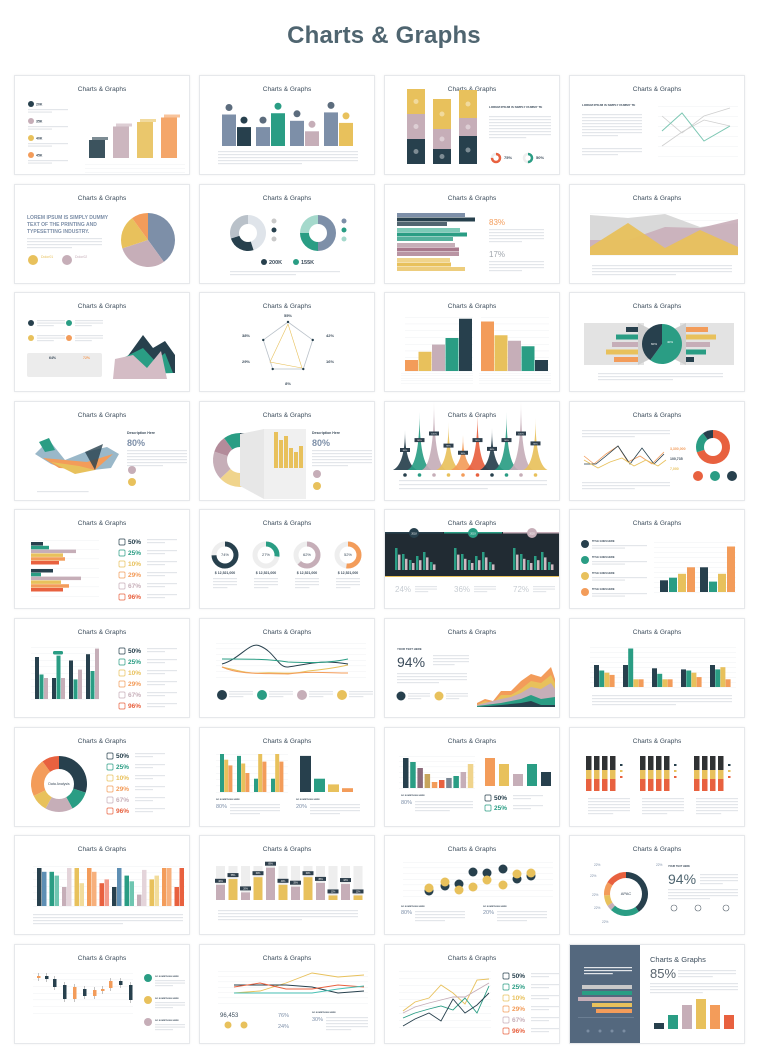  I want to click on svg-text: Data Analysis, so click(58, 784).